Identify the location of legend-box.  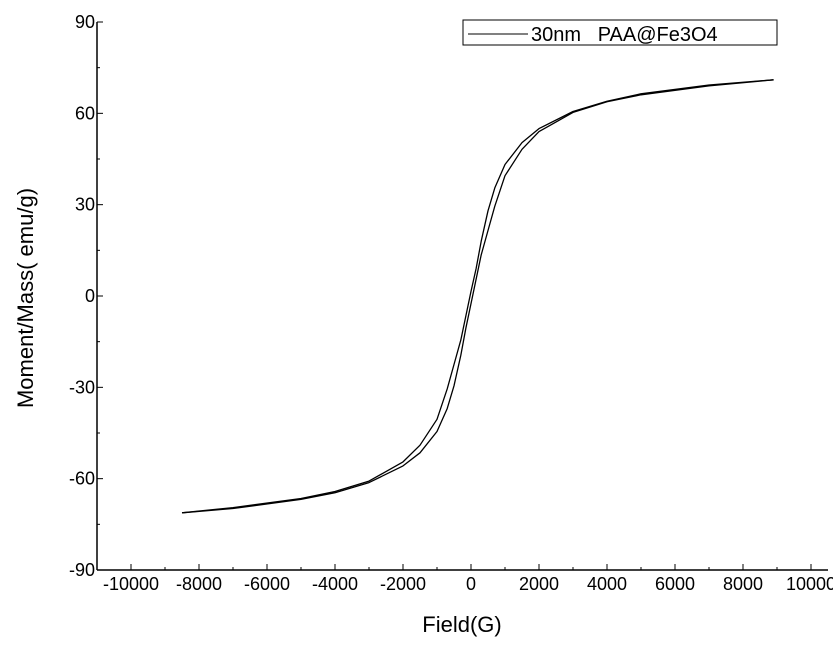
(620, 32).